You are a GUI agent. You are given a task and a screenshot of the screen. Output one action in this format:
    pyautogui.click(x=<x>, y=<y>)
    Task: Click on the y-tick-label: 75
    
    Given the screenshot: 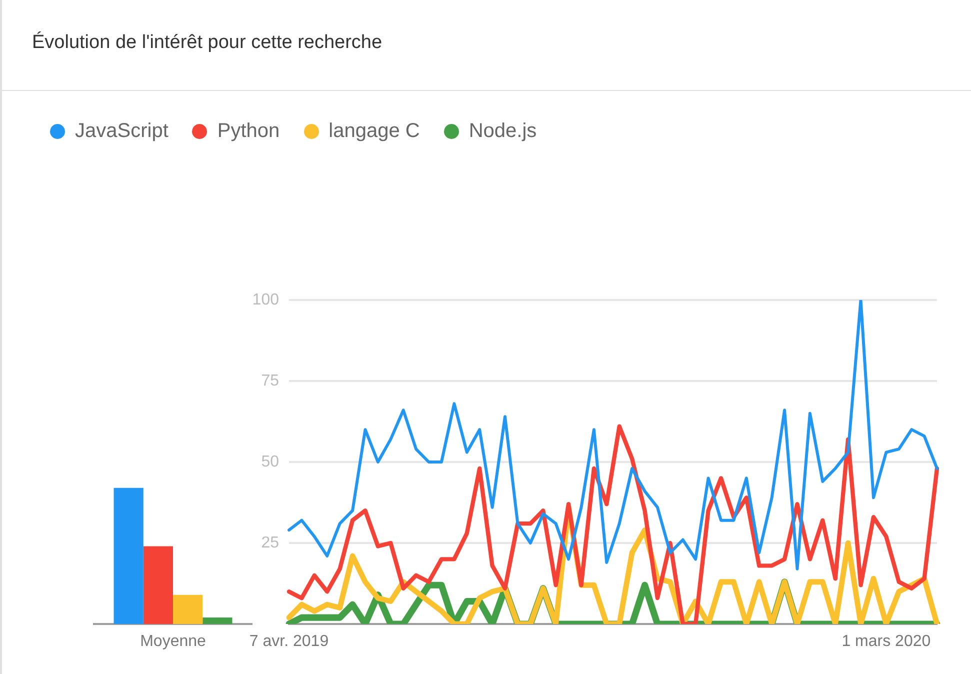 What is the action you would take?
    pyautogui.click(x=270, y=381)
    